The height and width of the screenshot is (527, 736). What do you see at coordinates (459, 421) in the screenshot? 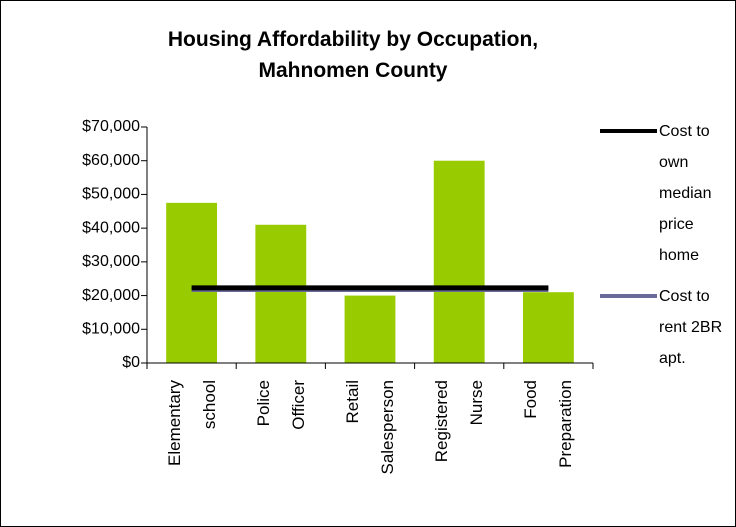
I see `x-tick-label: Registered Nurse` at bounding box center [459, 421].